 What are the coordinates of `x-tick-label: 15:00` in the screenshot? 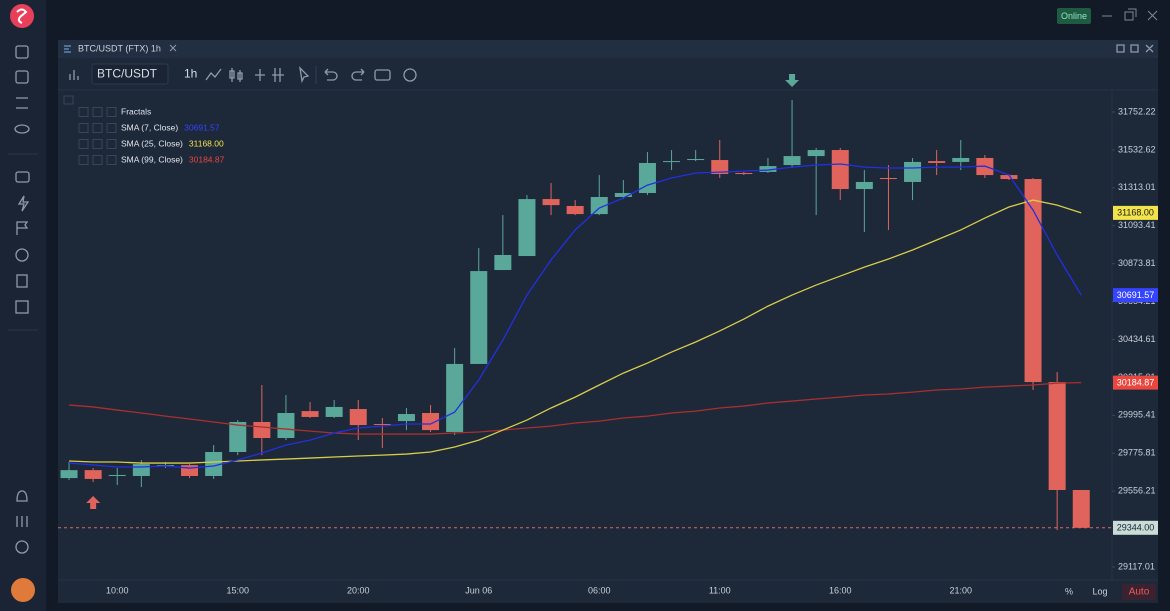 It's located at (237, 590).